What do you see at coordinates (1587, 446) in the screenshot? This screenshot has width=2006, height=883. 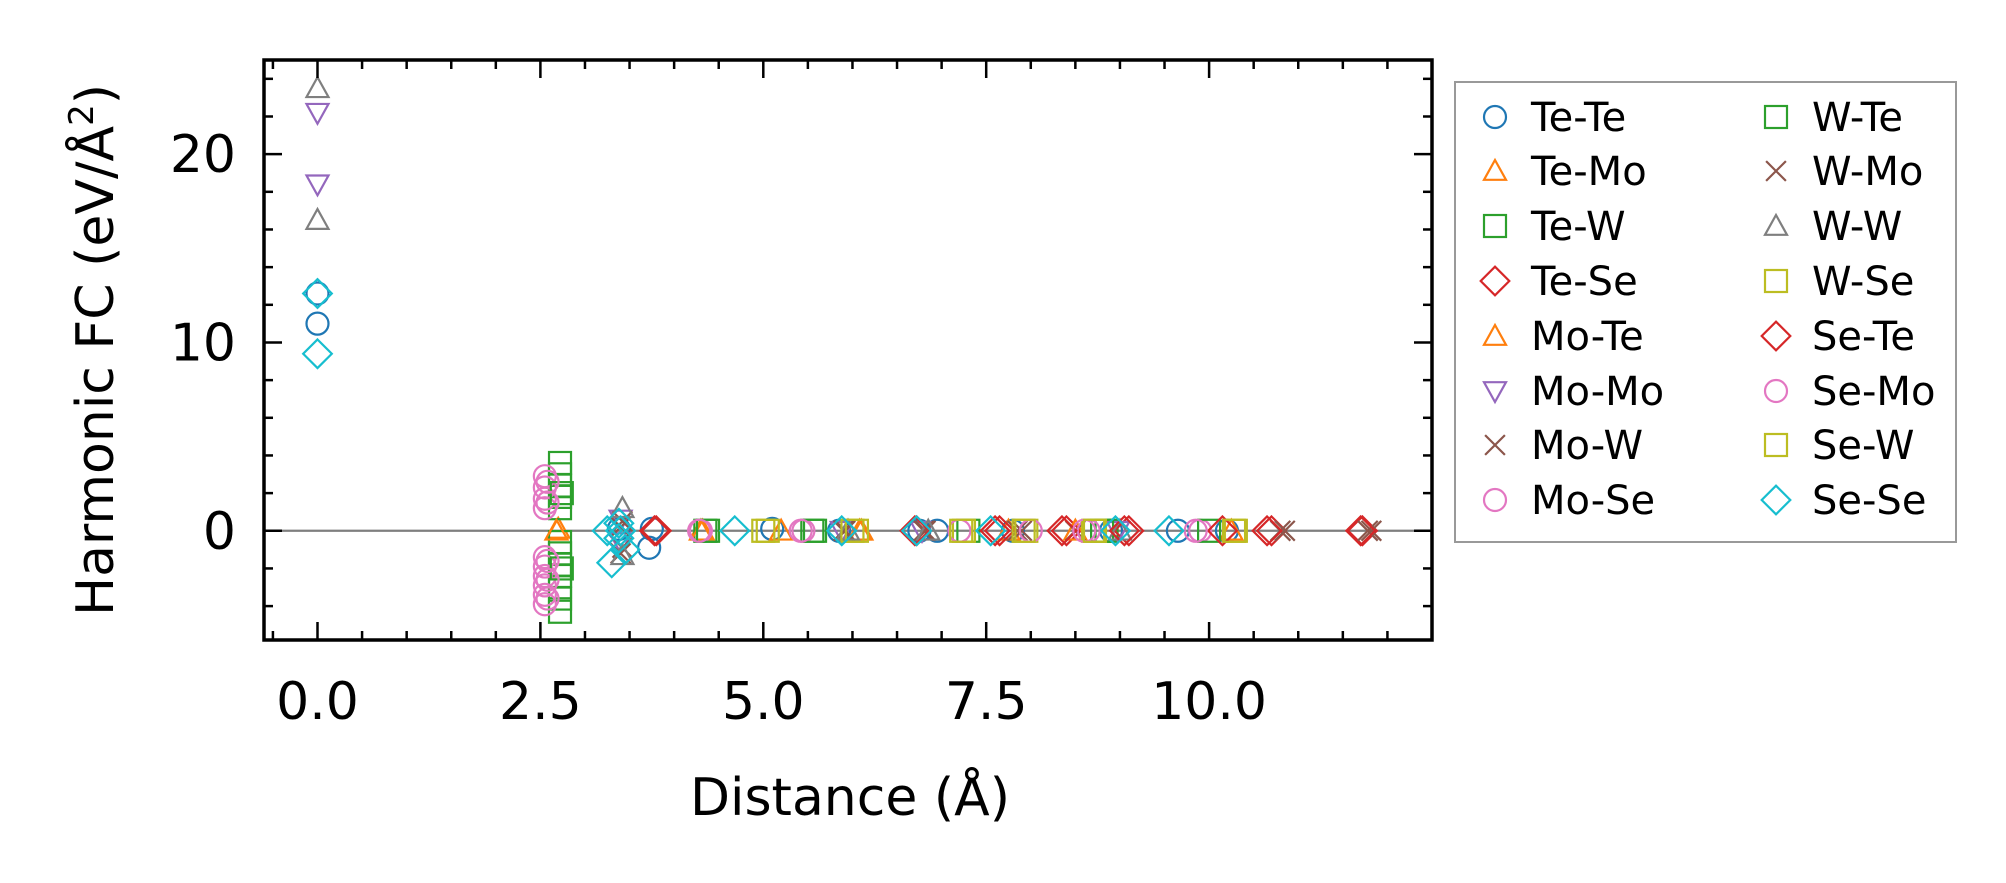 I see `legend-label: Mo-W` at bounding box center [1587, 446].